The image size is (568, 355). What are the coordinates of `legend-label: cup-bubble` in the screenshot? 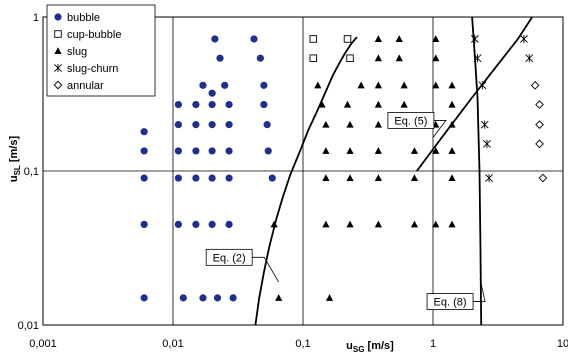 It's located at (94, 35).